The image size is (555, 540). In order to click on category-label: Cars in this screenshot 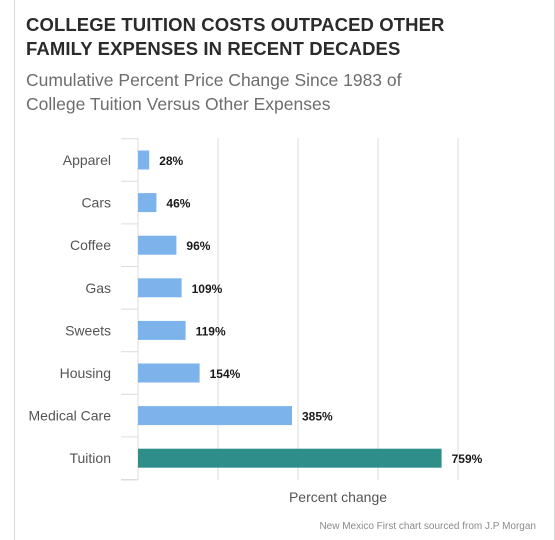, I will do `click(96, 203)`.